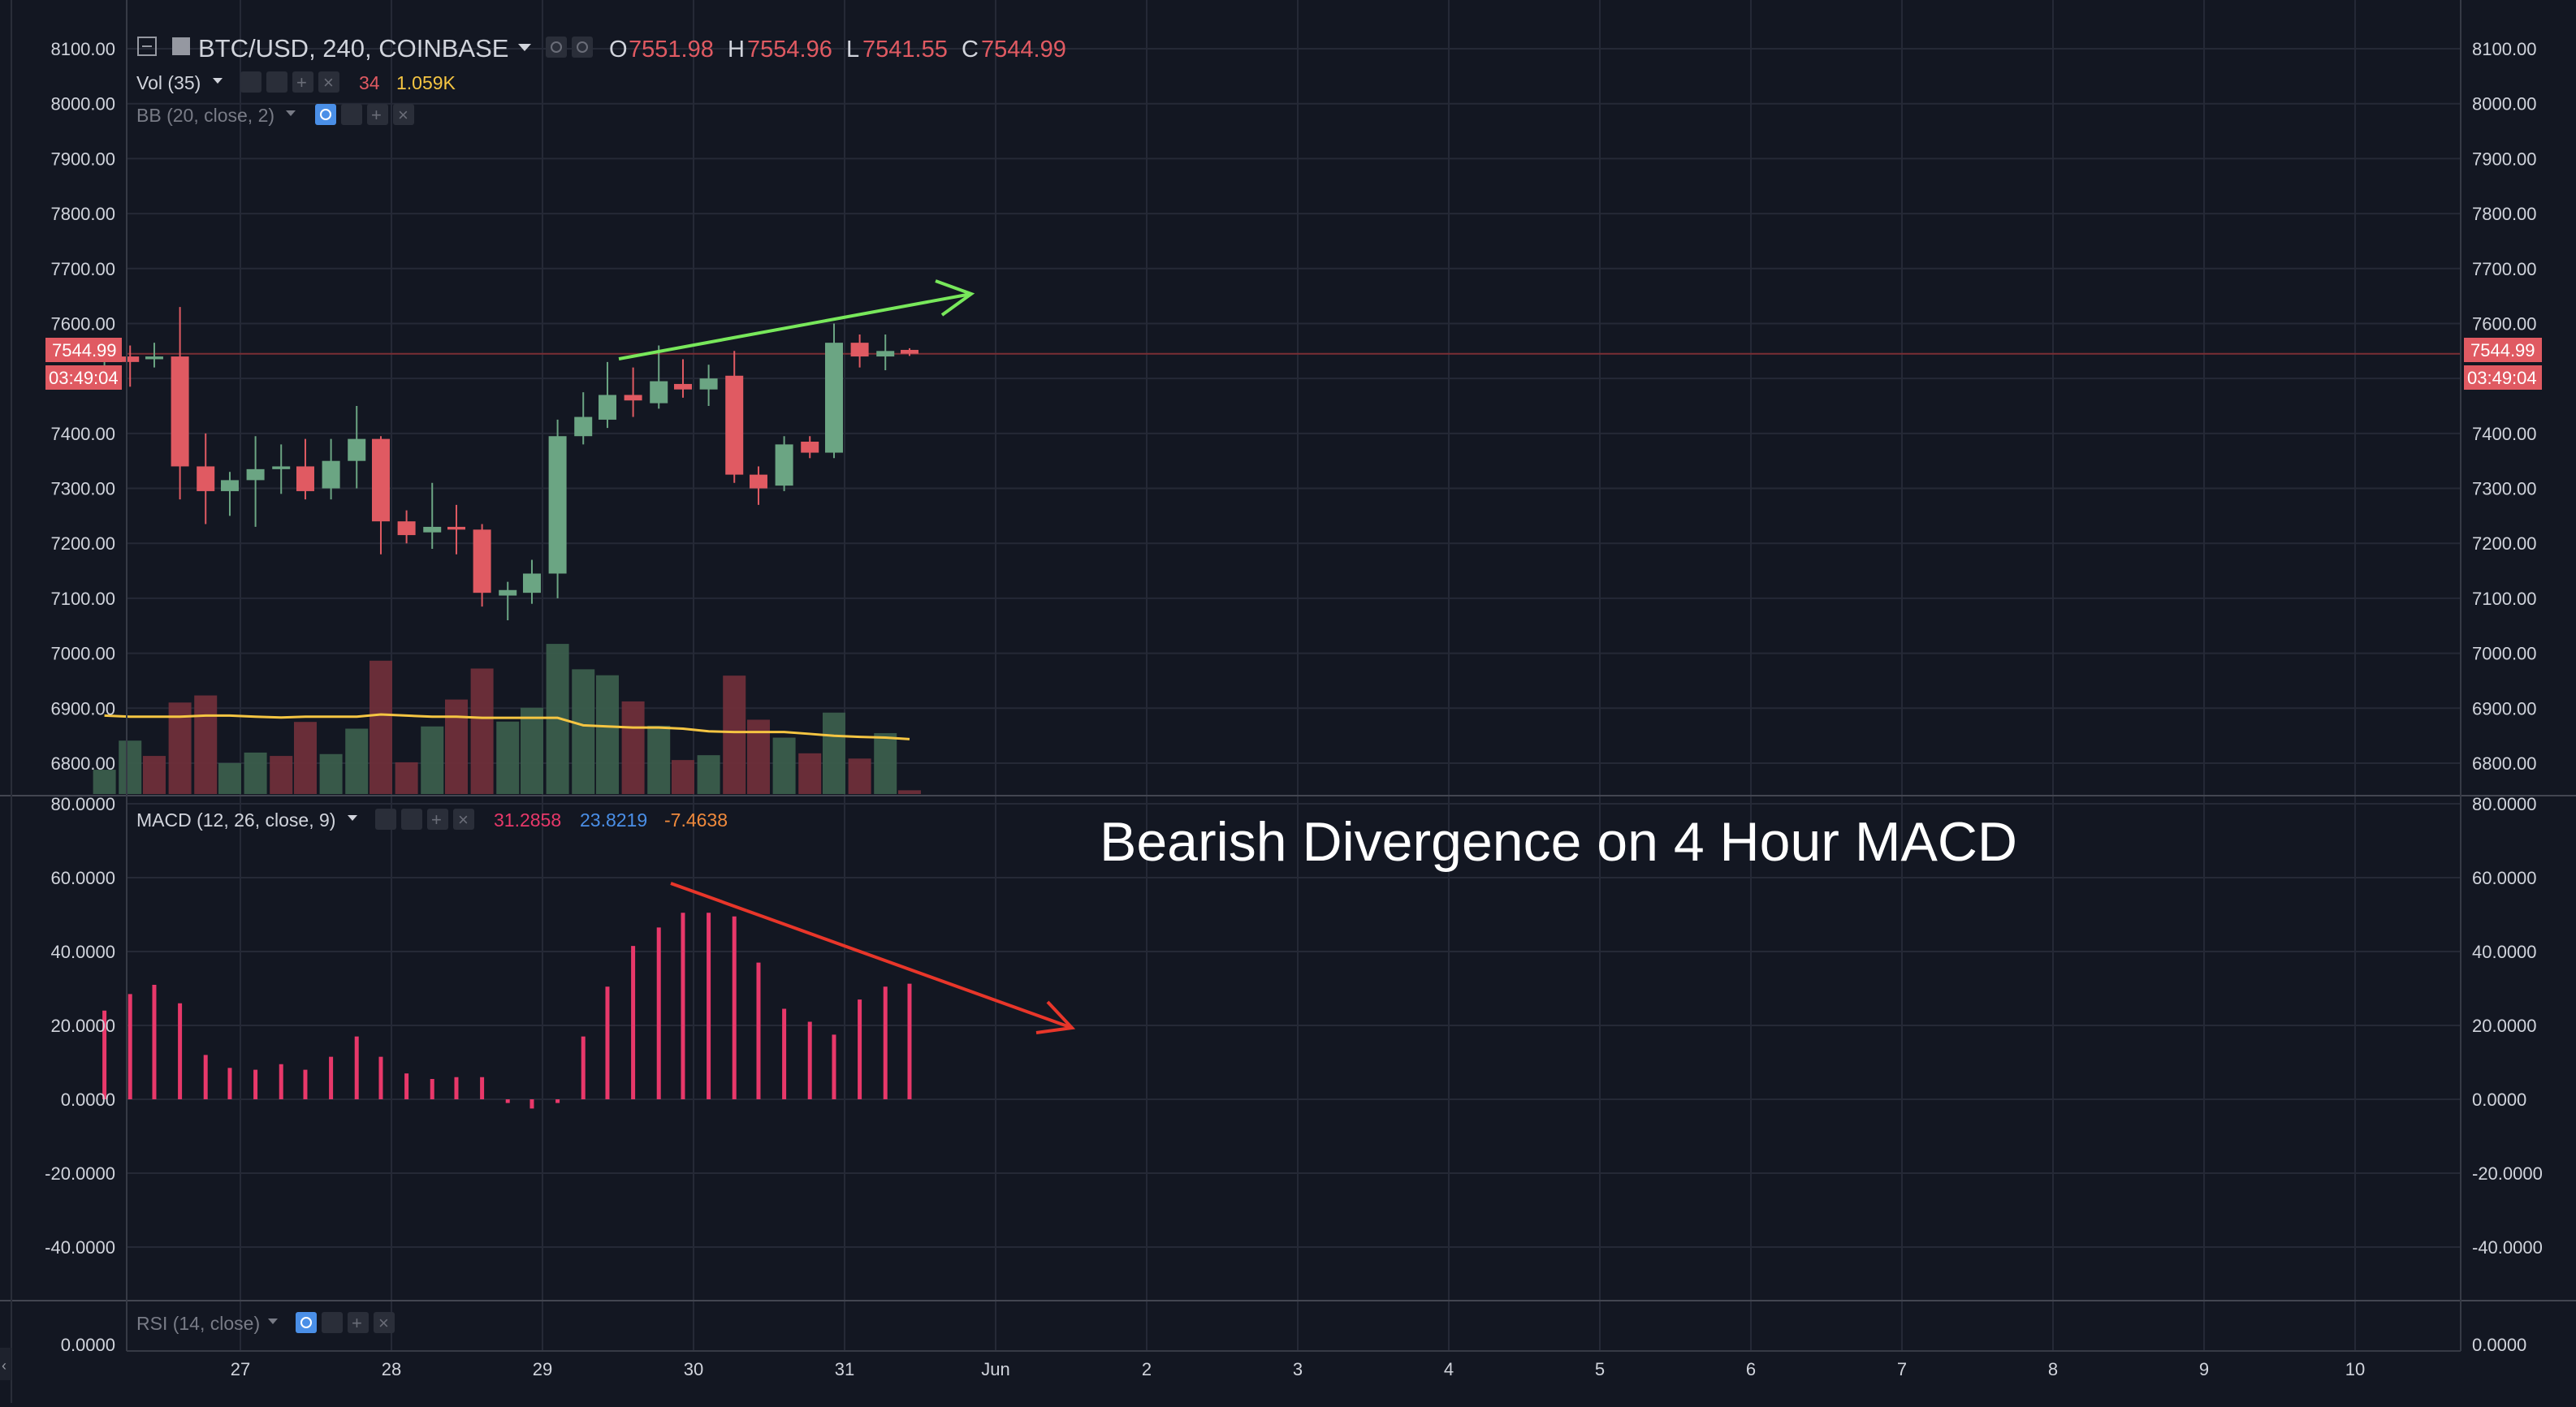 This screenshot has height=1407, width=2576. I want to click on price-badge-right: 7544.99 03:49:04, so click(2503, 364).